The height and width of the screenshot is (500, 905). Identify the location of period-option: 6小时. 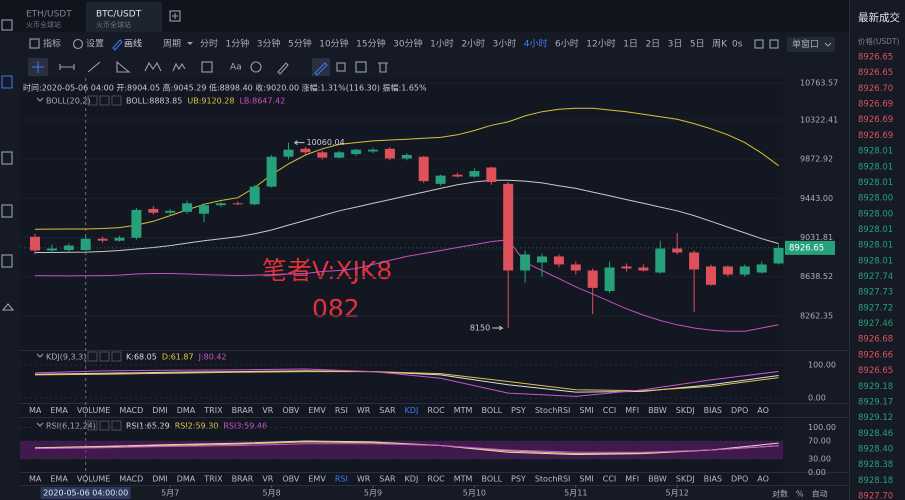
(567, 44).